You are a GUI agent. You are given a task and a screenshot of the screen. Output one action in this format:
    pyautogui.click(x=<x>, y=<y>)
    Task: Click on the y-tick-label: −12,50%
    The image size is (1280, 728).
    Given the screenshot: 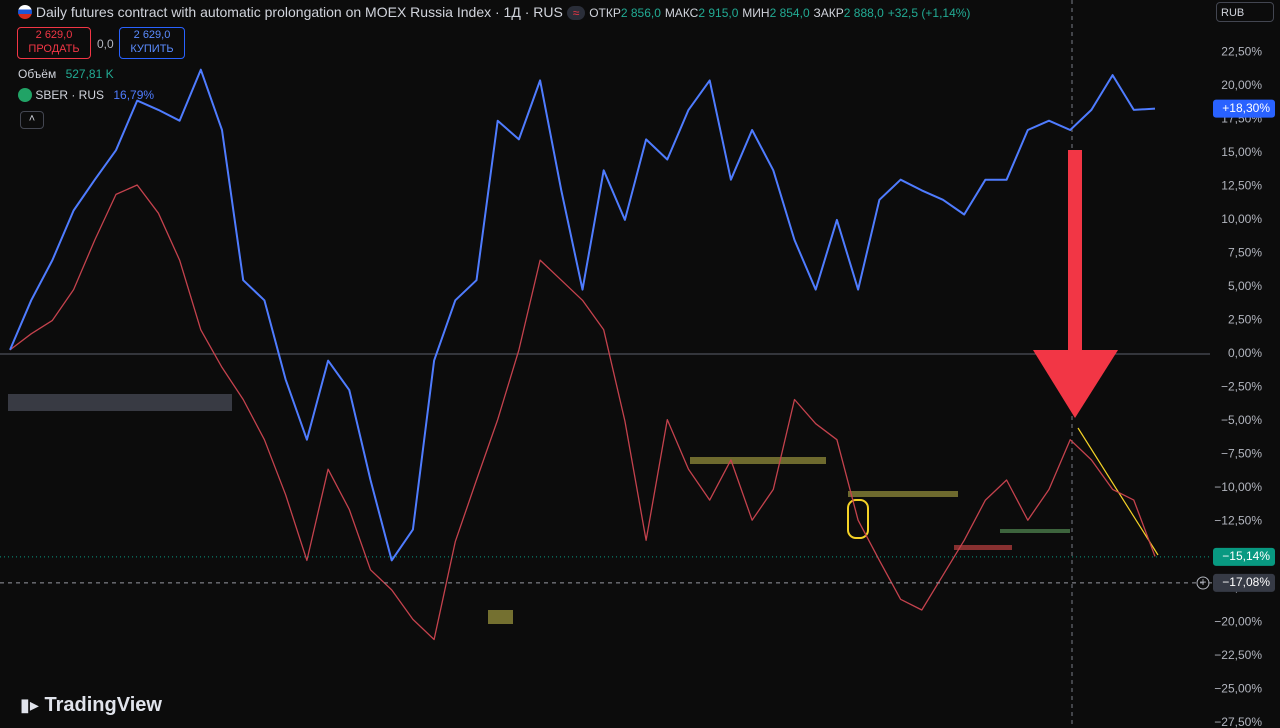 What is the action you would take?
    pyautogui.click(x=1238, y=521)
    